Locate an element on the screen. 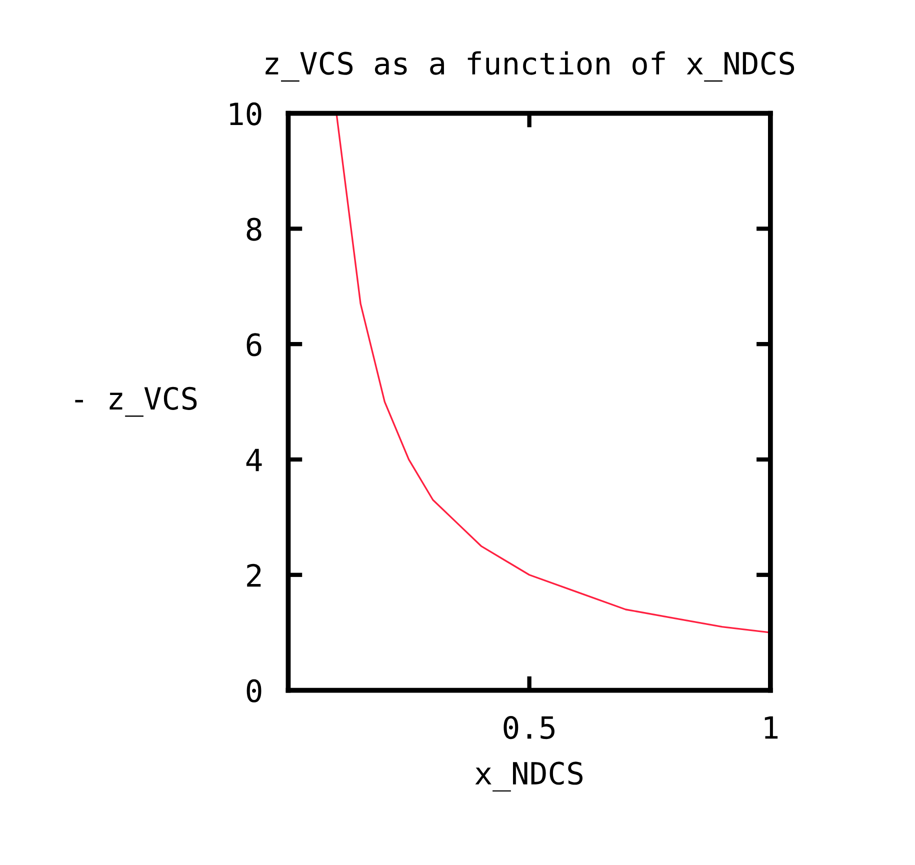 The height and width of the screenshot is (865, 915). y-tick-label: 10 is located at coordinates (246, 114).